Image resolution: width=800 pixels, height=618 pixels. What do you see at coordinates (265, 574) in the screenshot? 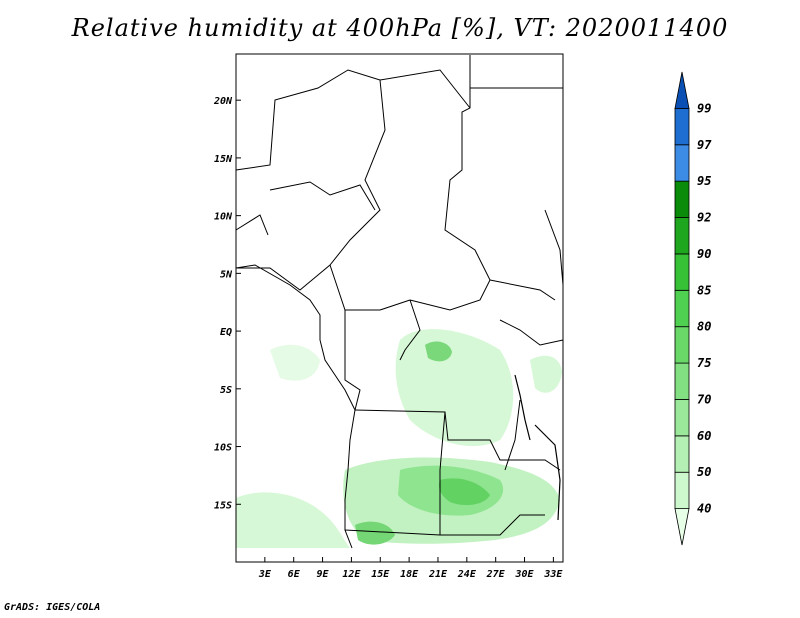
I see `lon-tick-label: 3E` at bounding box center [265, 574].